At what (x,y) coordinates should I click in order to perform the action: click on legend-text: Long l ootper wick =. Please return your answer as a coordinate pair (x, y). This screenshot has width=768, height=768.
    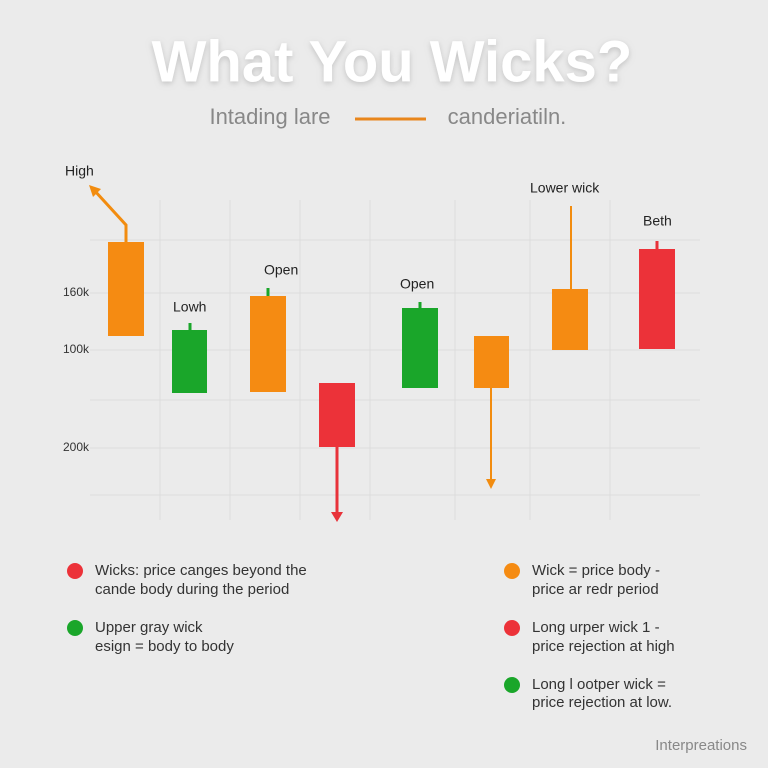
    Looking at the image, I should click on (599, 684).